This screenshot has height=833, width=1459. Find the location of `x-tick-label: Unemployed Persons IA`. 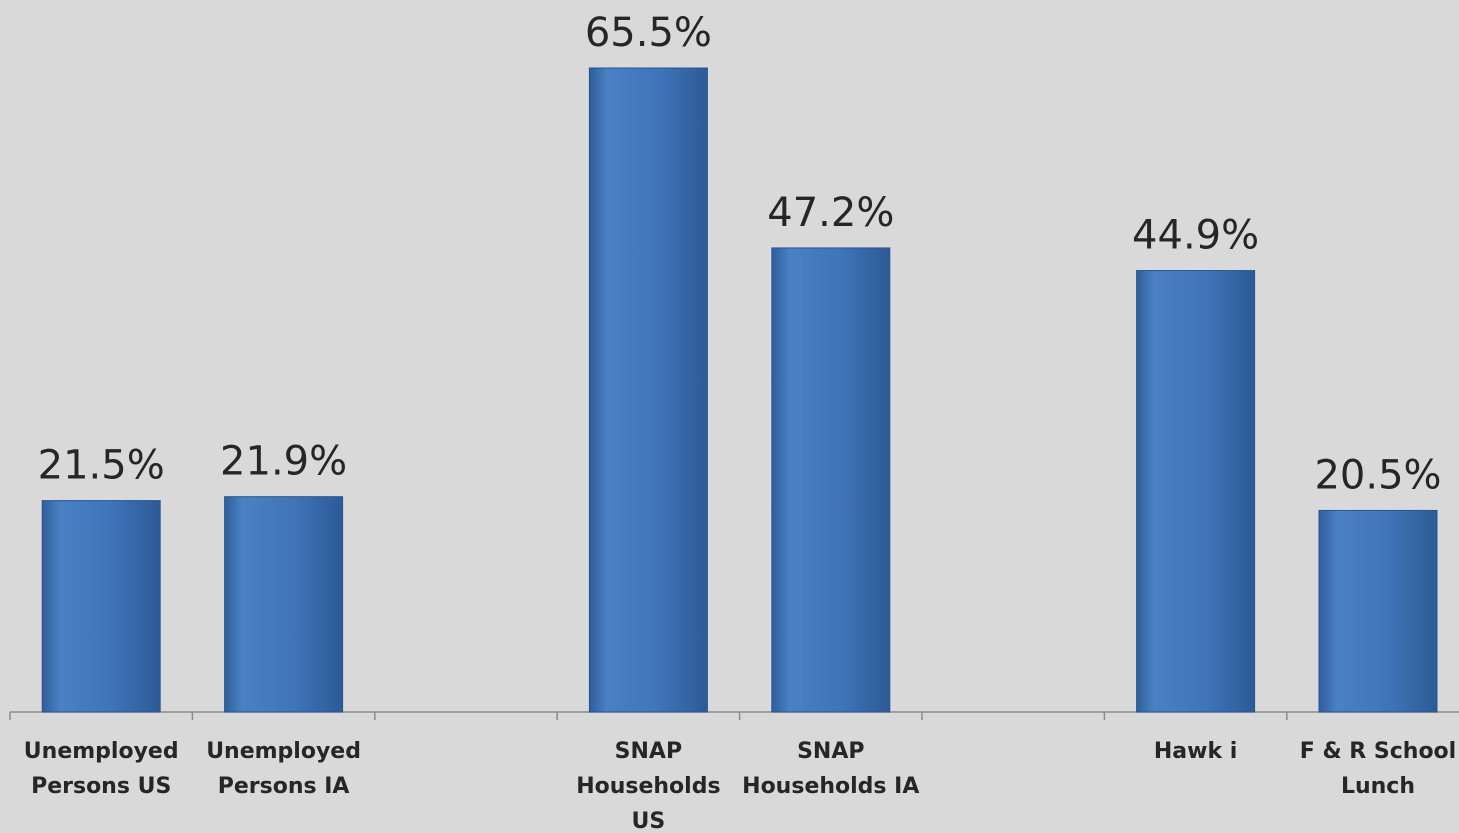

x-tick-label: Unemployed Persons IA is located at coordinates (283, 769).